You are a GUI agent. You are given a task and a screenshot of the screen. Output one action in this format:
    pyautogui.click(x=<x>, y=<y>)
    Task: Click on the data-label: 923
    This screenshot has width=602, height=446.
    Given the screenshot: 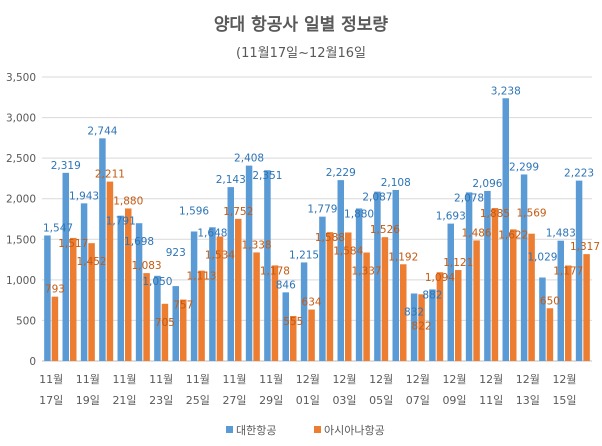 What is the action you would take?
    pyautogui.click(x=176, y=253)
    